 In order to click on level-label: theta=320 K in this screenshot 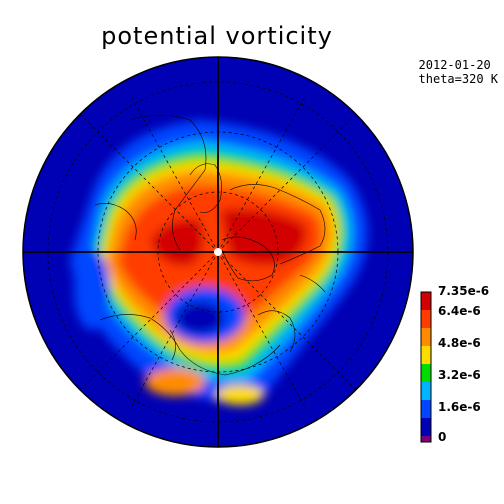, I will do `click(458, 79)`.